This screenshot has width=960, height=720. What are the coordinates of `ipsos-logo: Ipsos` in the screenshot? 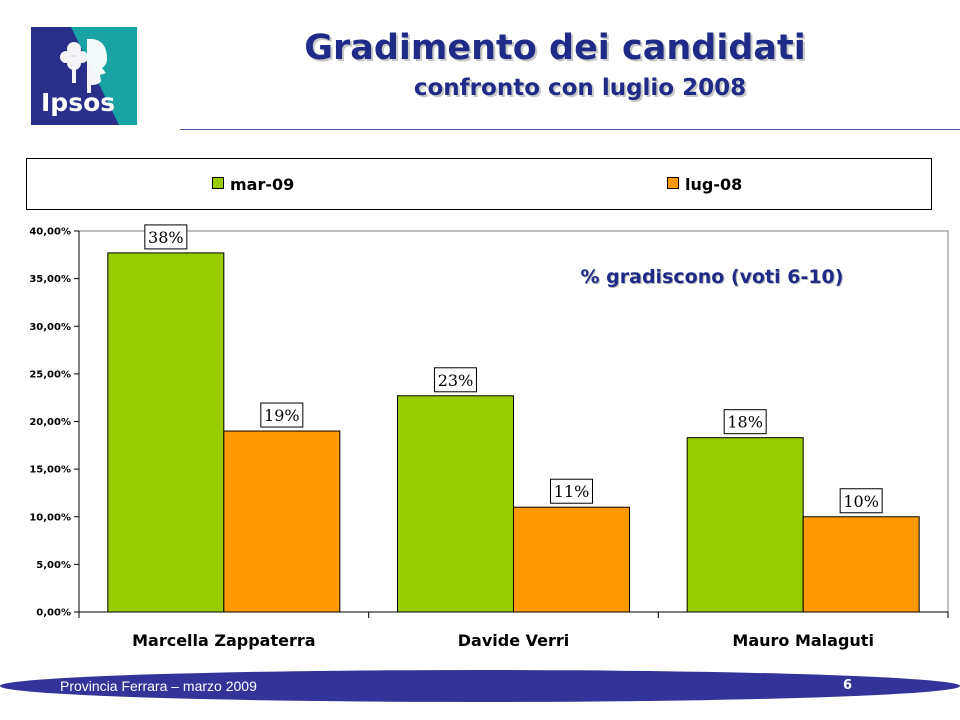 It's located at (84, 76).